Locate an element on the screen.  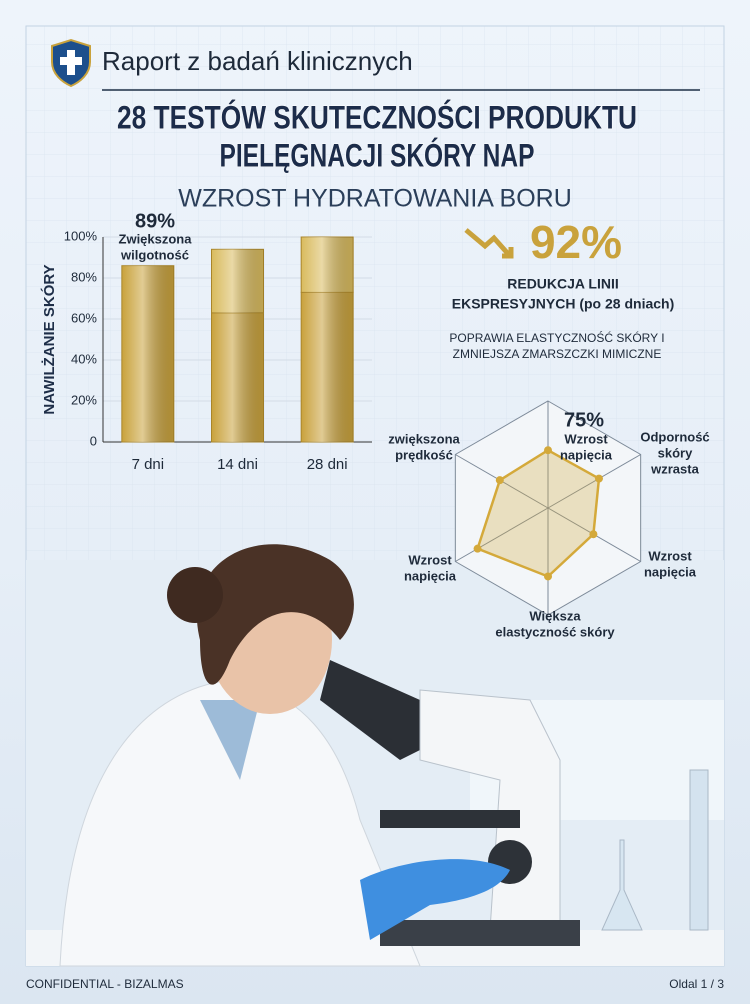
annotation-value: 89% is located at coordinates (155, 221).